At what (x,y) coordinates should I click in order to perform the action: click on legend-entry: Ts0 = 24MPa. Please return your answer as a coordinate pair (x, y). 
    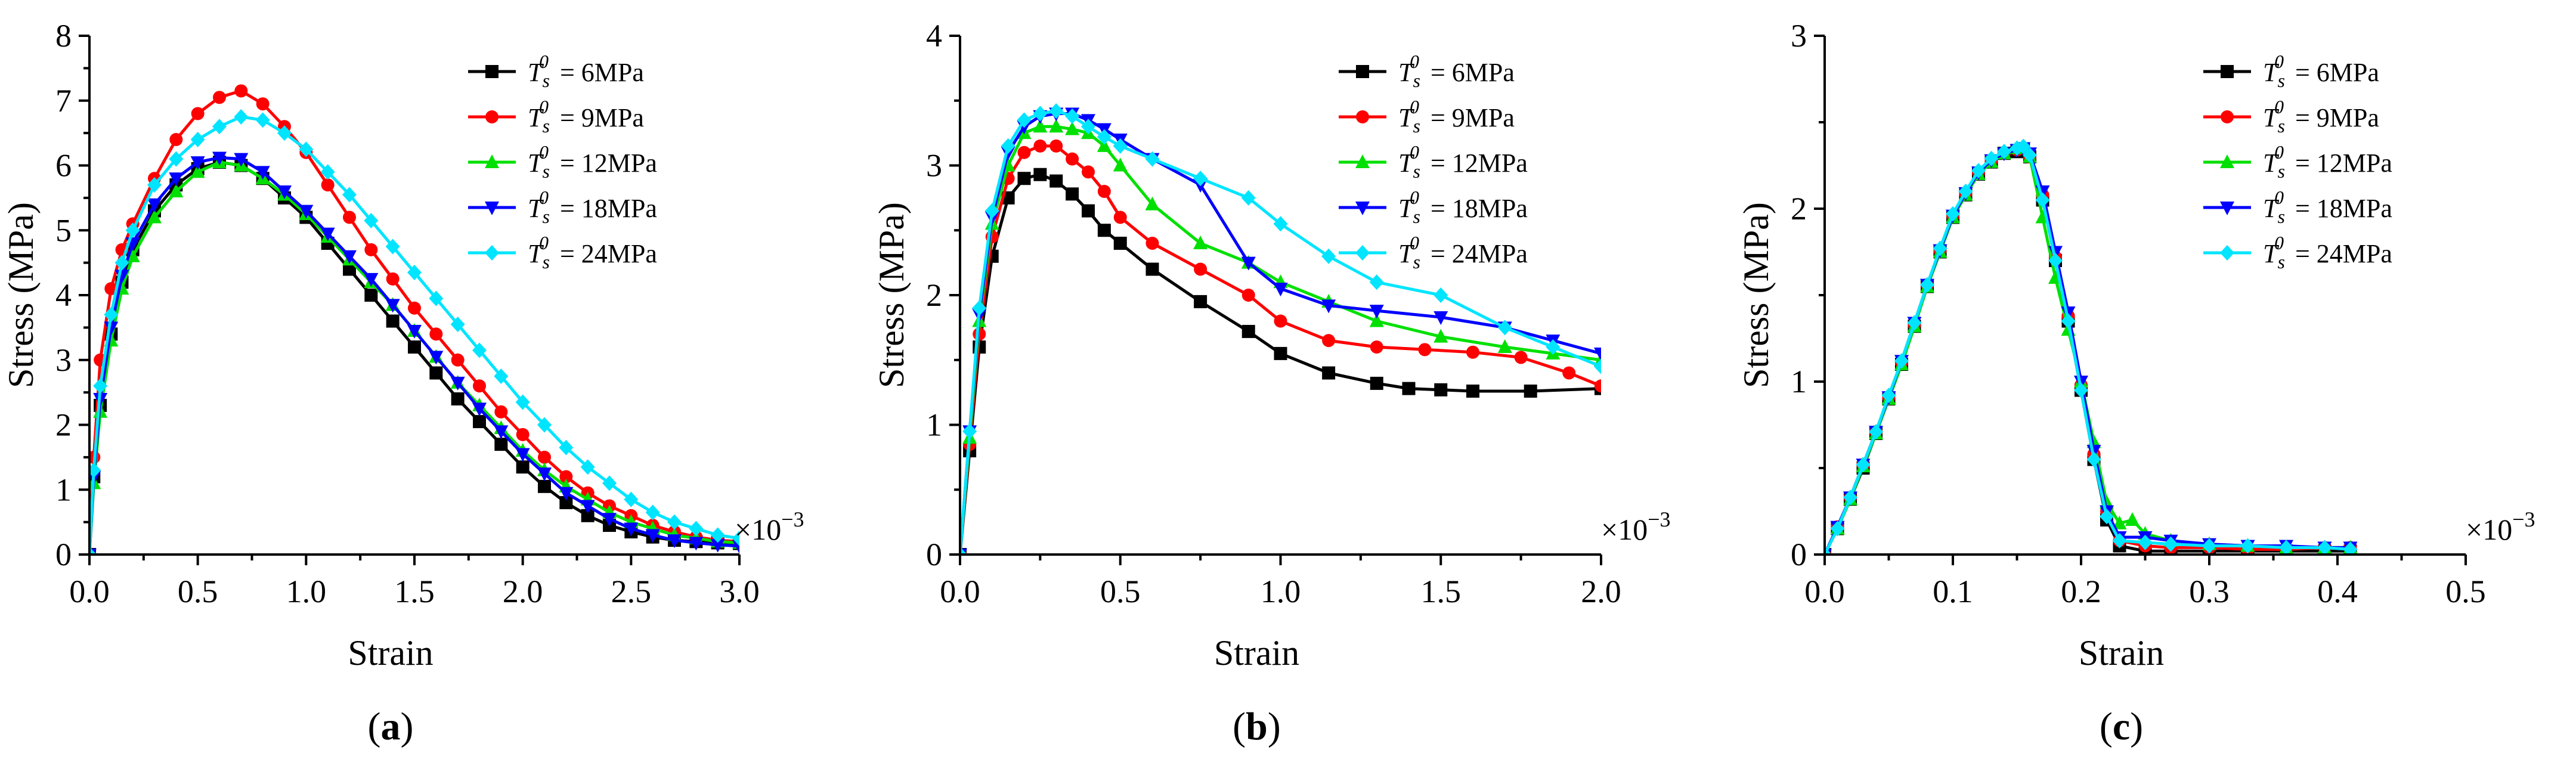
    Looking at the image, I should click on (1463, 252).